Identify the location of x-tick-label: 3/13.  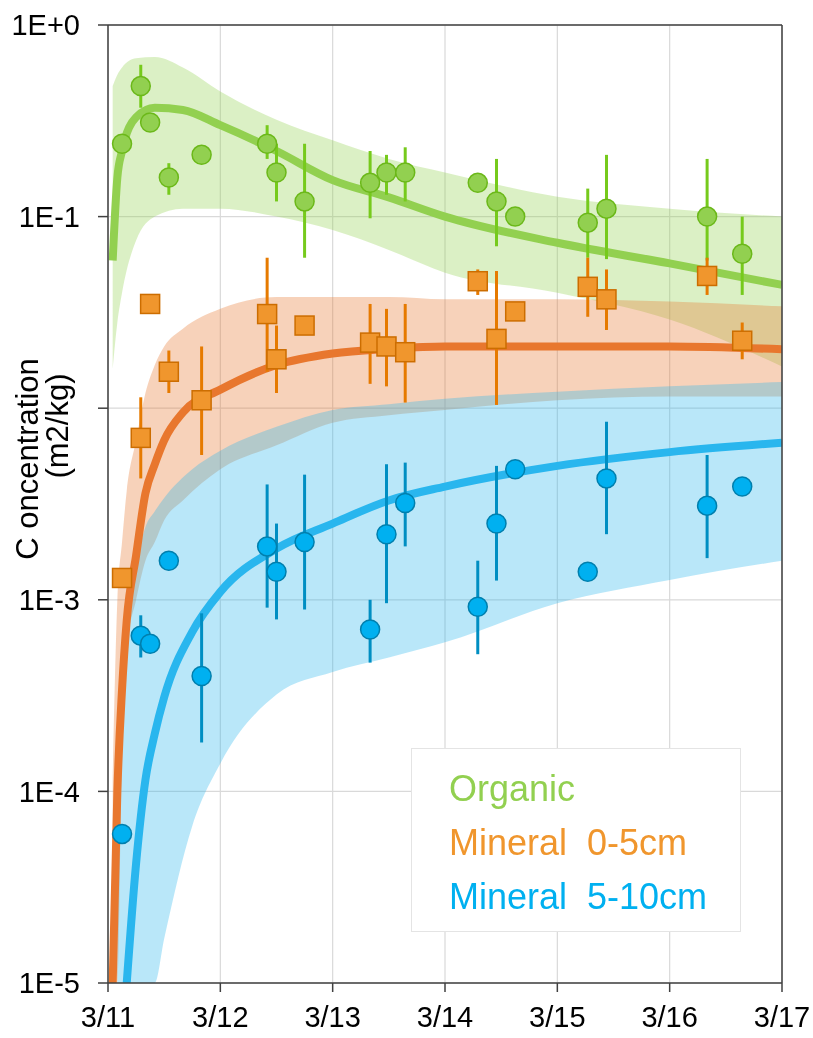
(332, 1016).